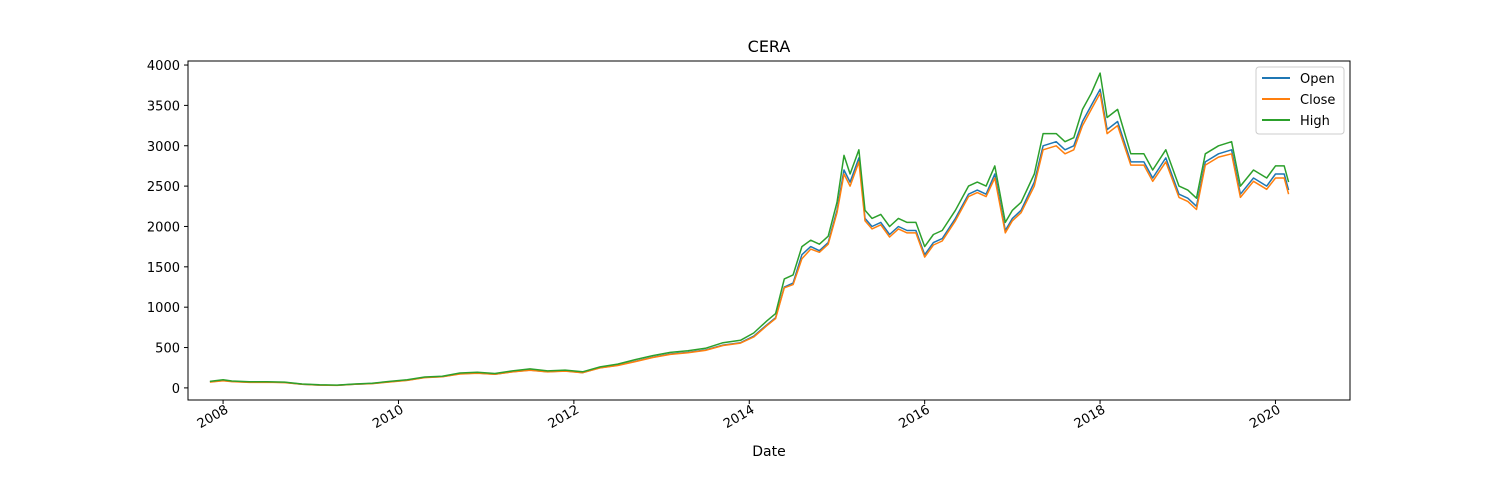 The height and width of the screenshot is (500, 1500). What do you see at coordinates (163, 66) in the screenshot?
I see `y-tick-label: 4000` at bounding box center [163, 66].